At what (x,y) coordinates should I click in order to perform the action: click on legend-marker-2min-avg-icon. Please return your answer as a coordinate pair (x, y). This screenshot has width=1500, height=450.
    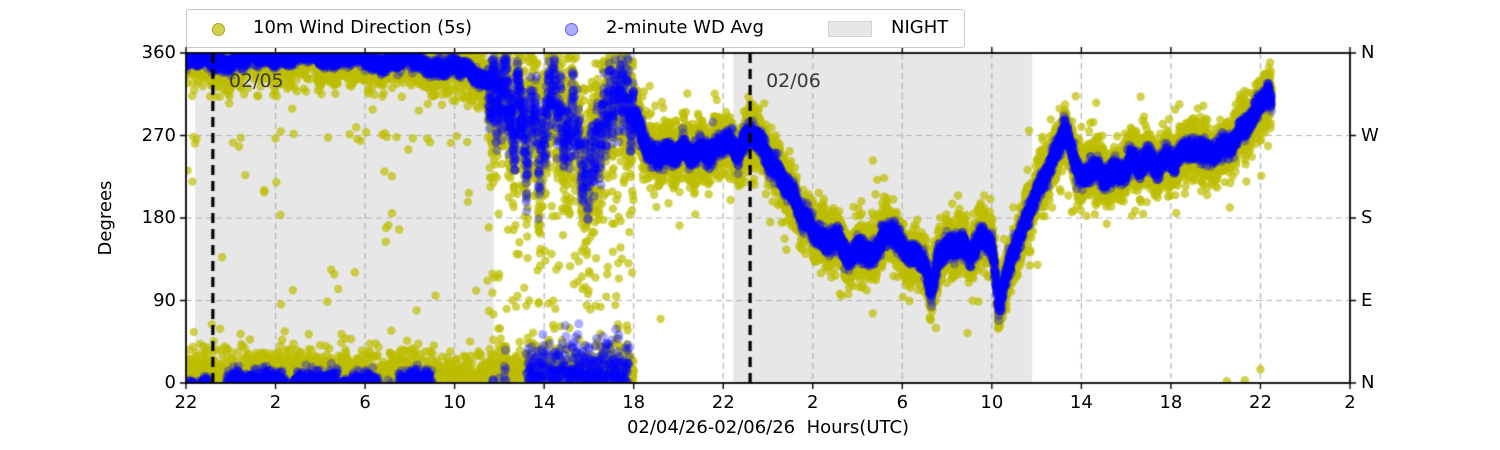
    Looking at the image, I should click on (571, 29).